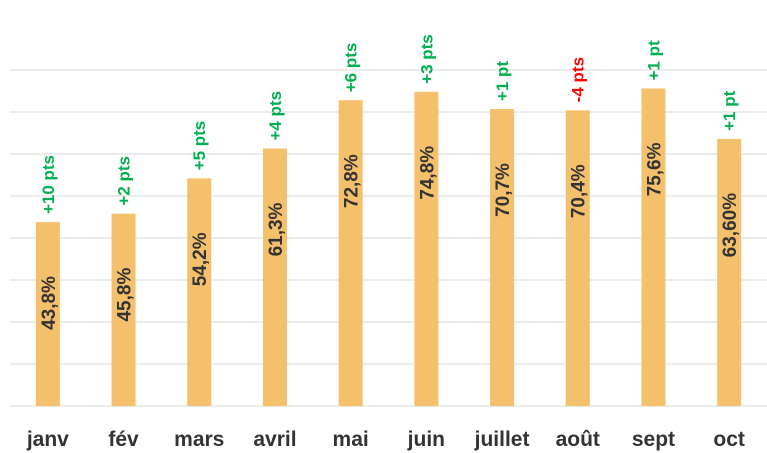 This screenshot has height=453, width=767. I want to click on x-tick-label: mai, so click(351, 439).